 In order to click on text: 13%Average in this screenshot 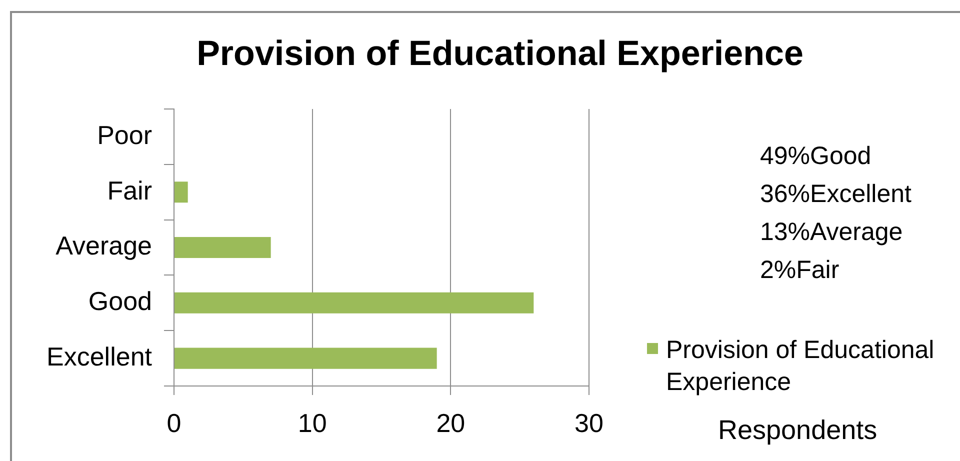, I will do `click(832, 232)`.